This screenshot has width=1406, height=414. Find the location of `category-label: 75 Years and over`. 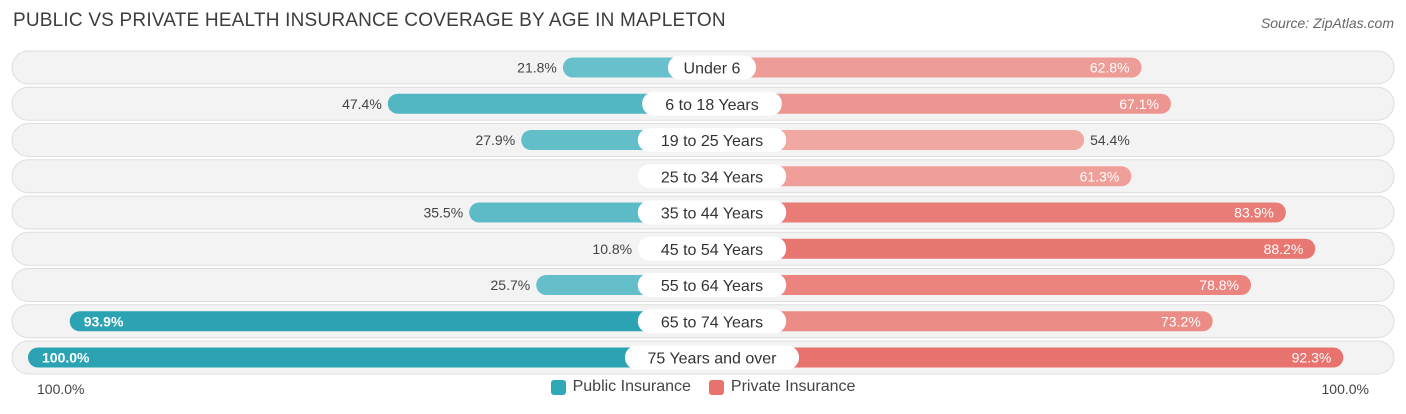

category-label: 75 Years and over is located at coordinates (713, 359).